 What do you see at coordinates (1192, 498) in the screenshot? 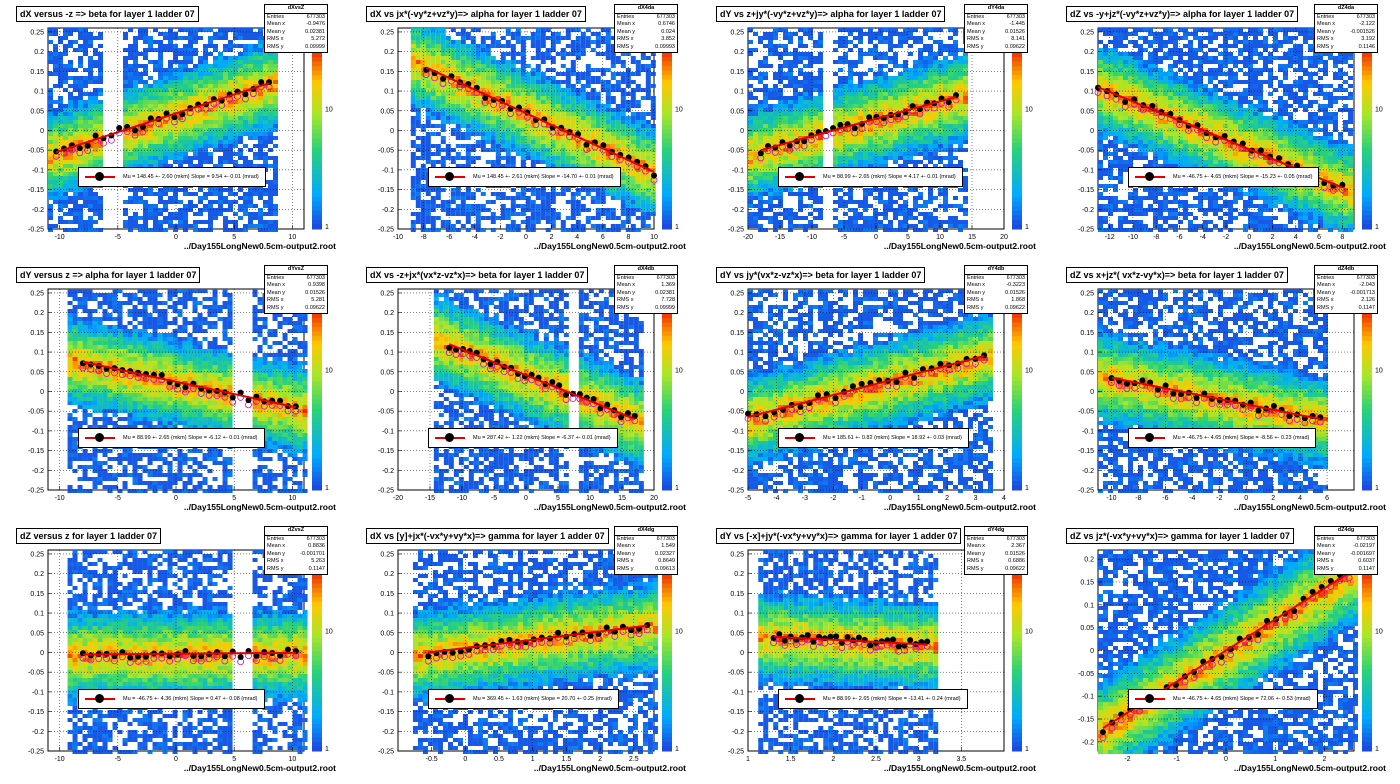
I see `x-tick-label: -4` at bounding box center [1192, 498].